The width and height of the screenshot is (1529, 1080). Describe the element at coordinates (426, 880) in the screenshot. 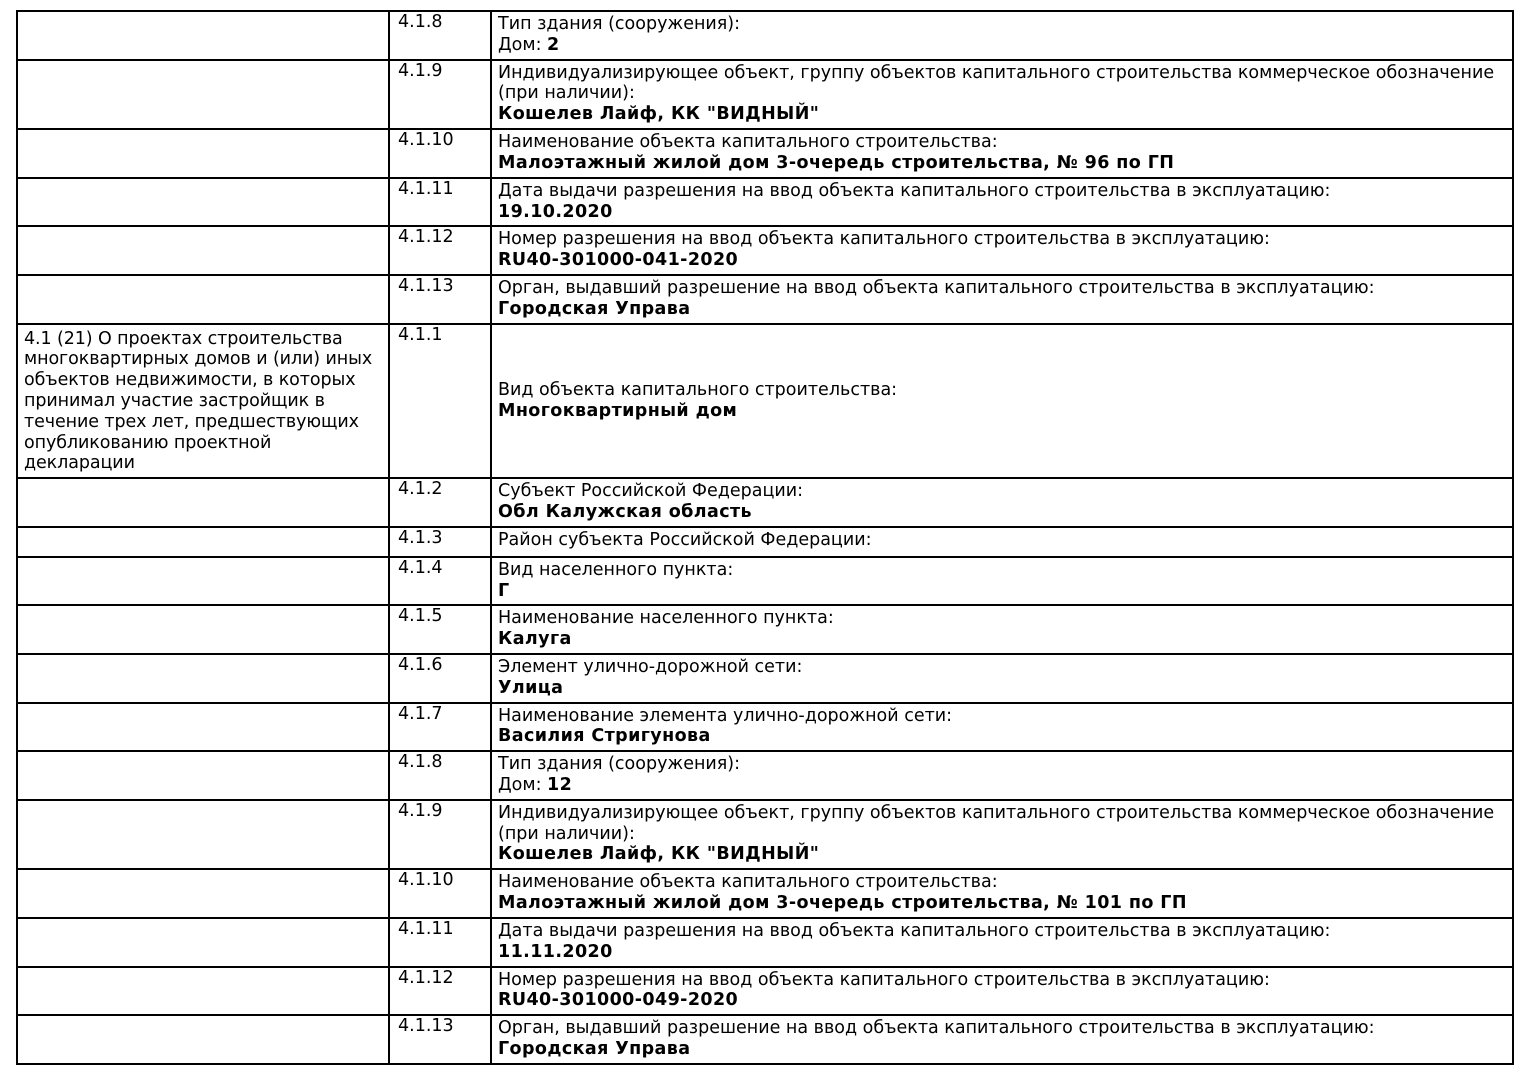

I see `row-code: 4.1.10` at that location.